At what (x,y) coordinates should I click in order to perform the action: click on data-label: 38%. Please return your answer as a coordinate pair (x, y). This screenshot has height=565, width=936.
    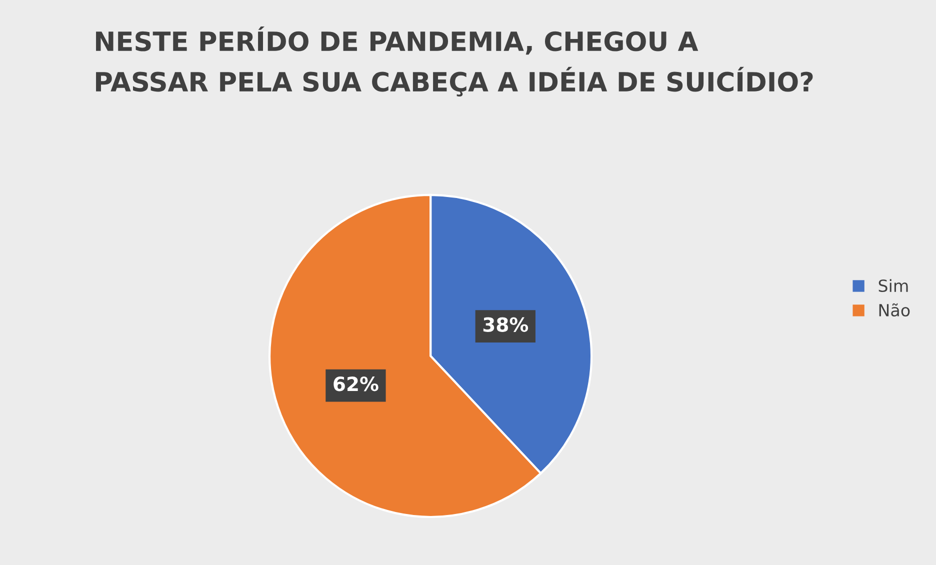
    Looking at the image, I should click on (505, 324).